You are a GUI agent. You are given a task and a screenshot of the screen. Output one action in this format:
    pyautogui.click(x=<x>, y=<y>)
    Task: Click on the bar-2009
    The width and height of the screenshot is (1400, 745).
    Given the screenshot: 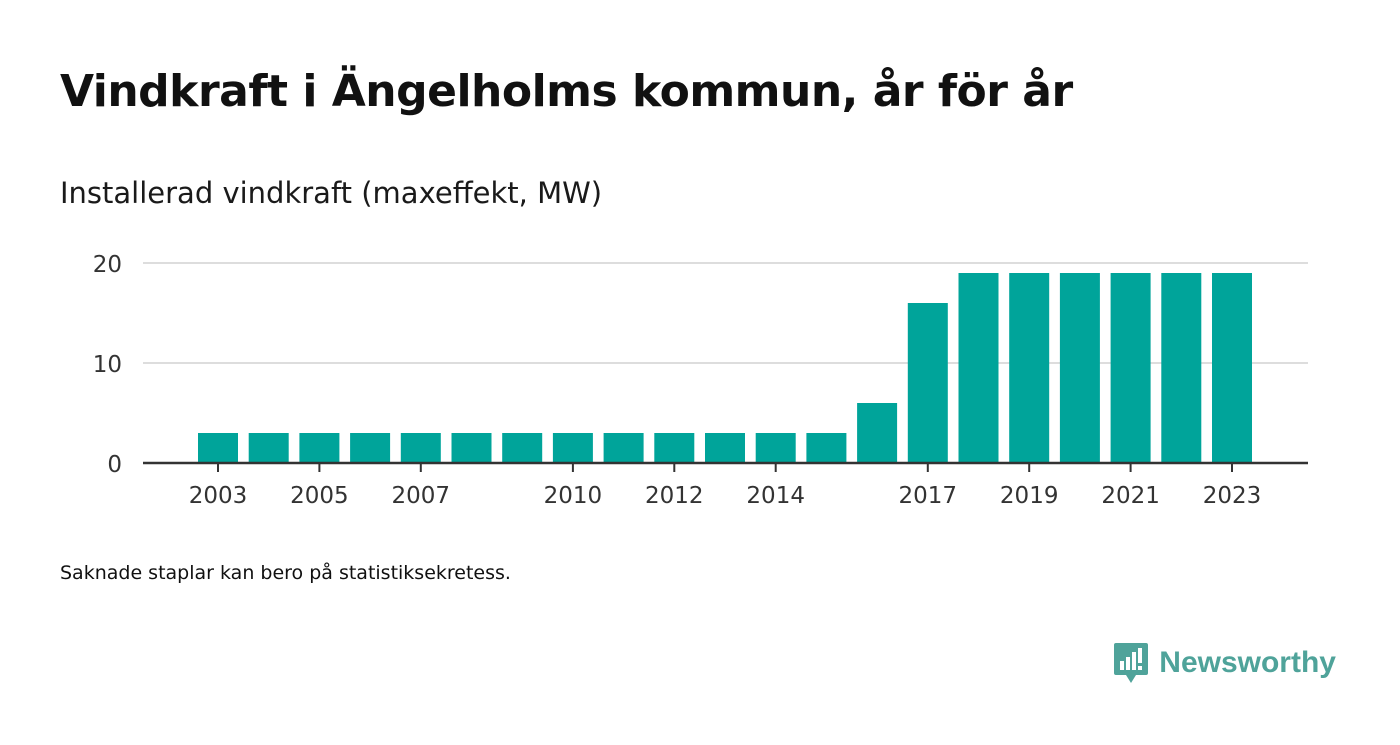 What is the action you would take?
    pyautogui.click(x=522, y=448)
    